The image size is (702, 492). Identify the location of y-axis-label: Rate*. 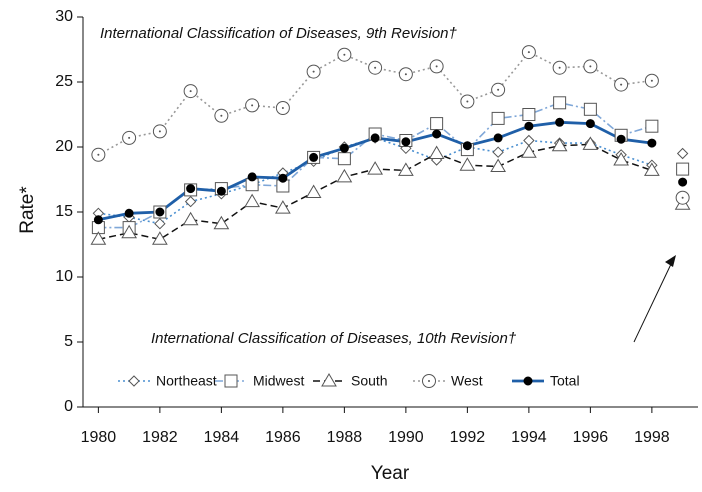
(27, 210).